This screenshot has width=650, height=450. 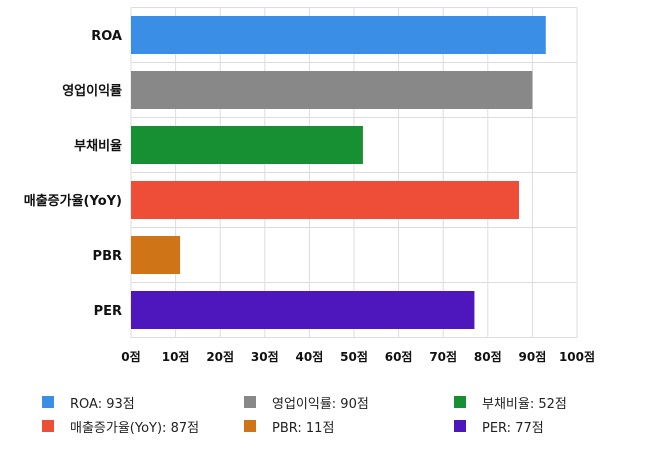 I want to click on legend-label: ROA: 93점, so click(x=102, y=404).